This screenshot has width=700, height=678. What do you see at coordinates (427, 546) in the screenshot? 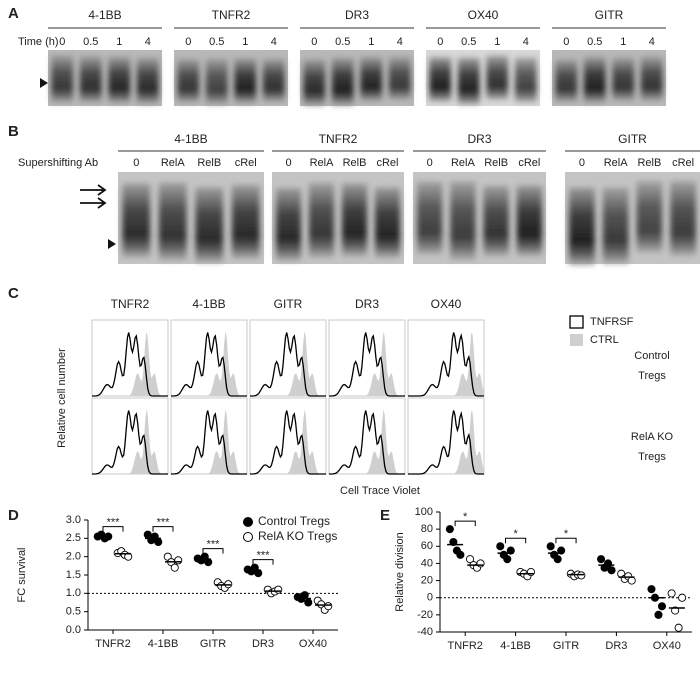
I see `y-tick-label: 60` at bounding box center [427, 546].